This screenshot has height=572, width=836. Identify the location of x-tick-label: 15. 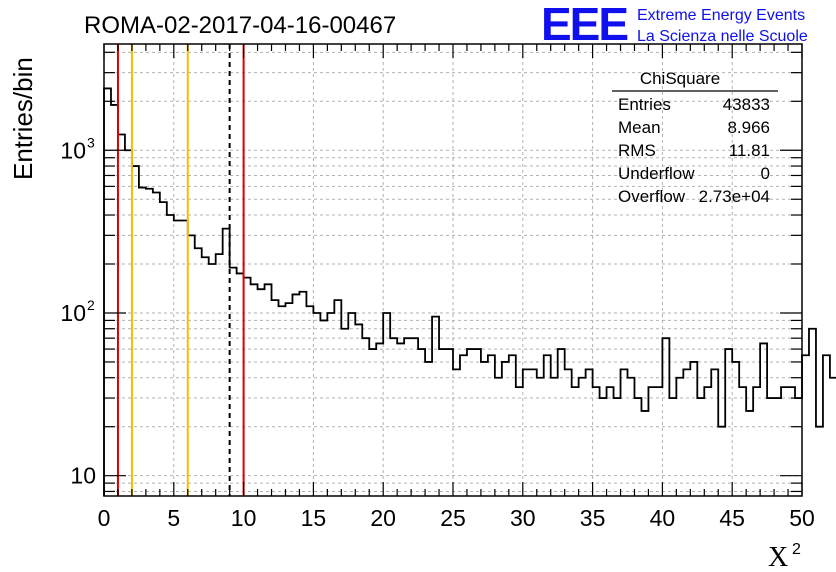
(314, 518).